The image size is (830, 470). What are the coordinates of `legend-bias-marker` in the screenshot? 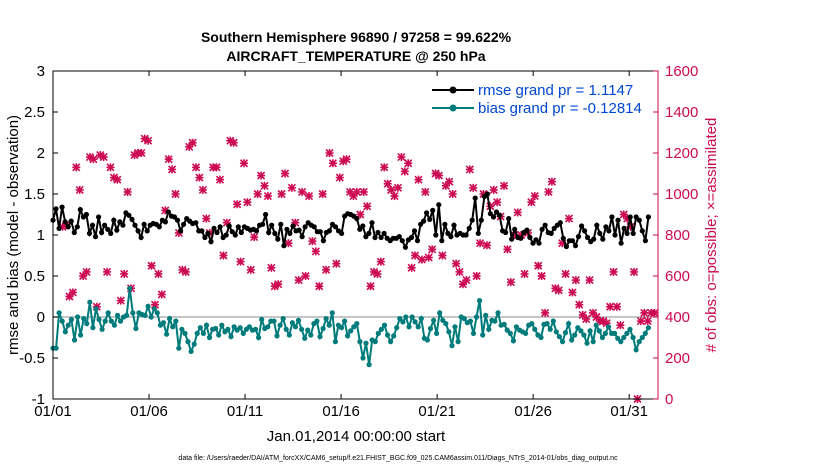 It's located at (453, 108).